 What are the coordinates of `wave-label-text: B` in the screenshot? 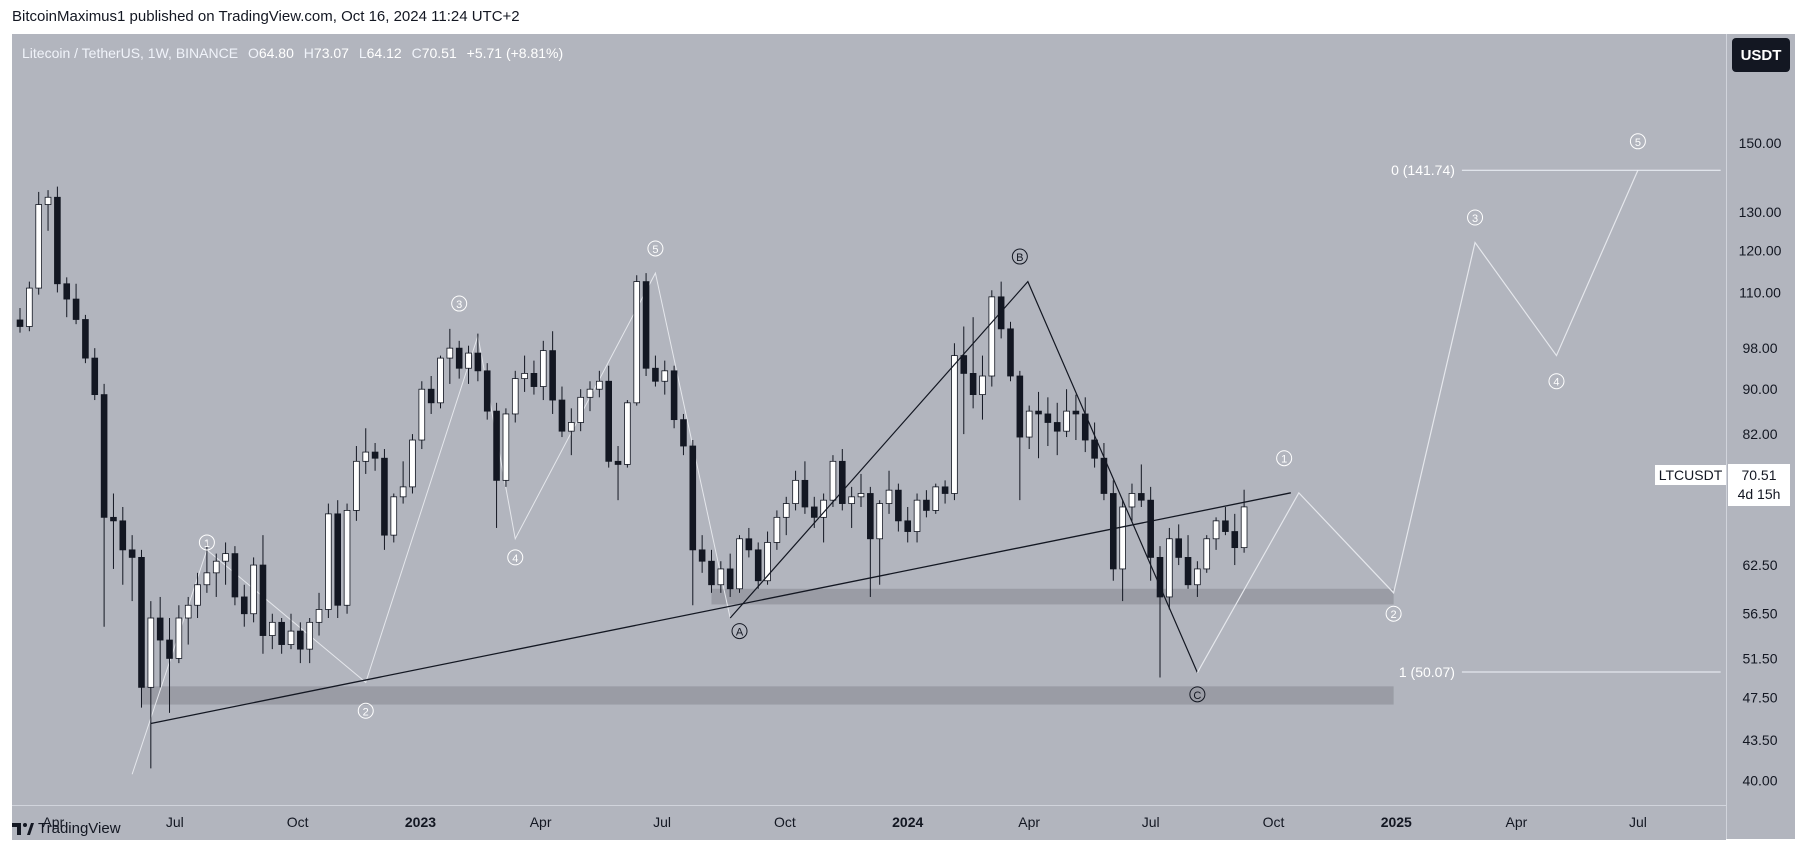 It's located at (1019, 258).